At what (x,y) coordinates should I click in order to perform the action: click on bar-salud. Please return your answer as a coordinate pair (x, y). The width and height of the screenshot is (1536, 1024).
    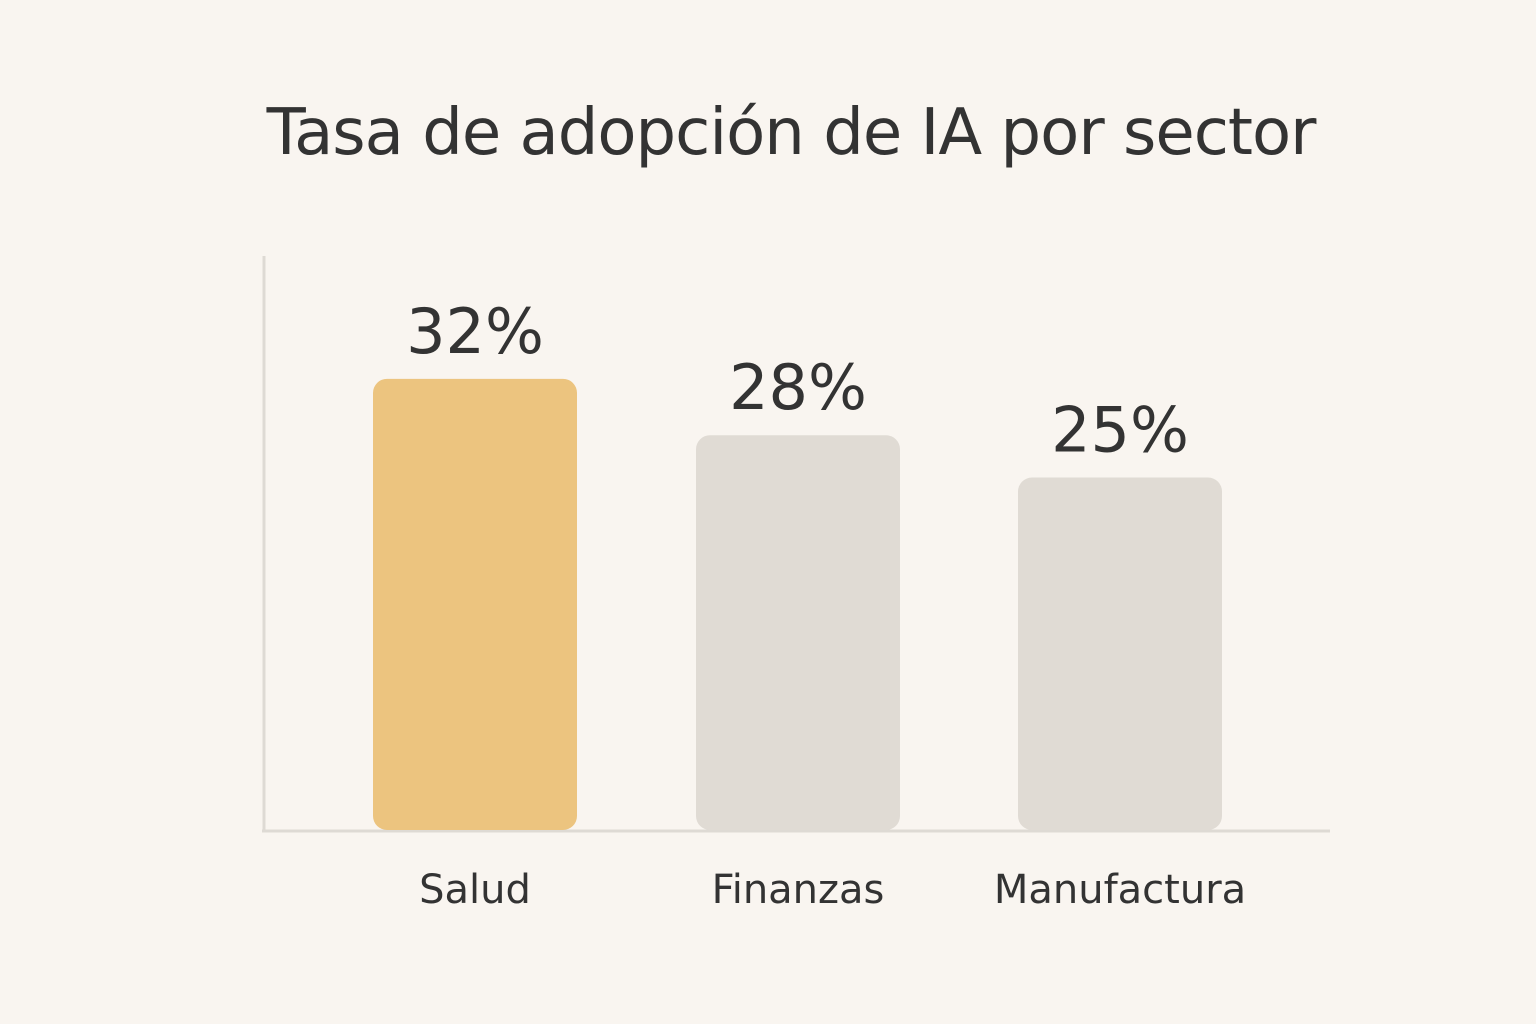
    Looking at the image, I should click on (475, 604).